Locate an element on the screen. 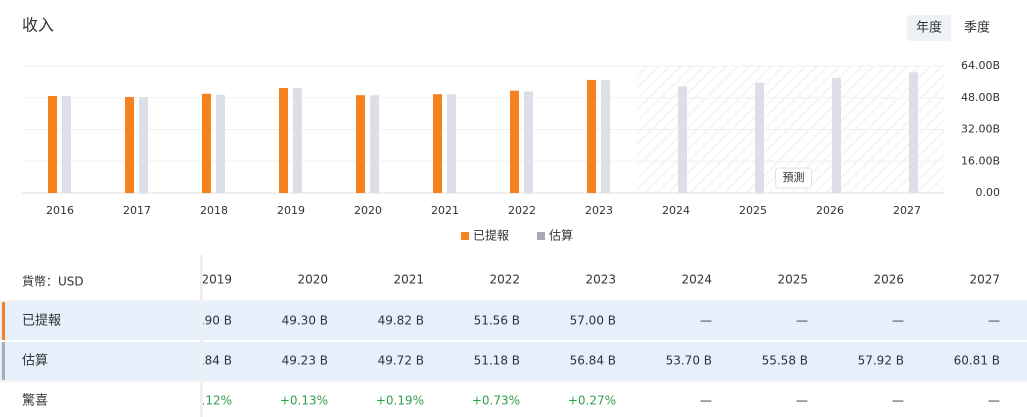  cell: 49.72 B is located at coordinates (401, 361).